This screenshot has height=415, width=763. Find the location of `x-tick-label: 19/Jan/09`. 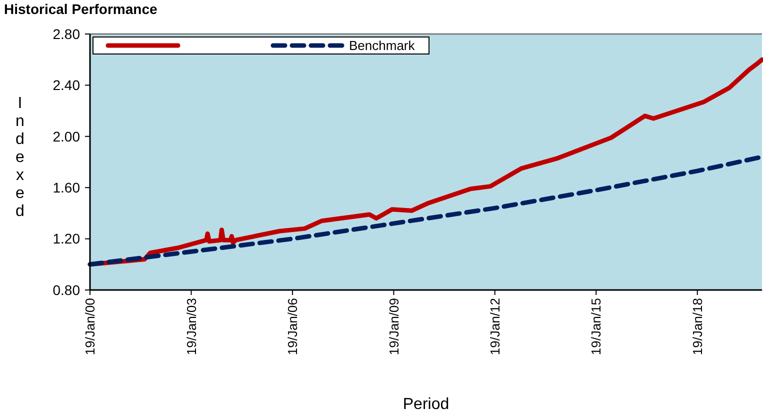

x-tick-label: 19/Jan/09 is located at coordinates (394, 327).